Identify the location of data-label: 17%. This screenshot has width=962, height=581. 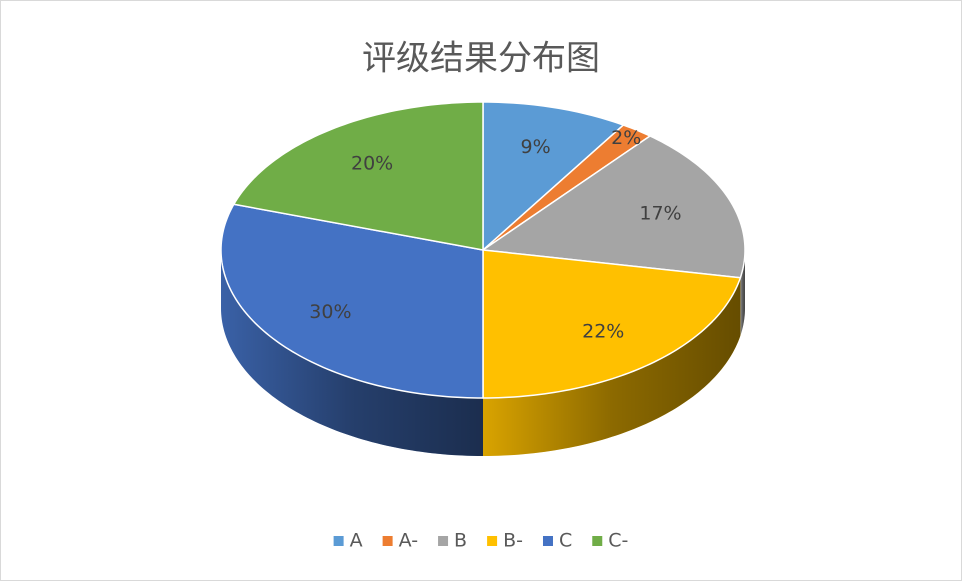
(660, 213).